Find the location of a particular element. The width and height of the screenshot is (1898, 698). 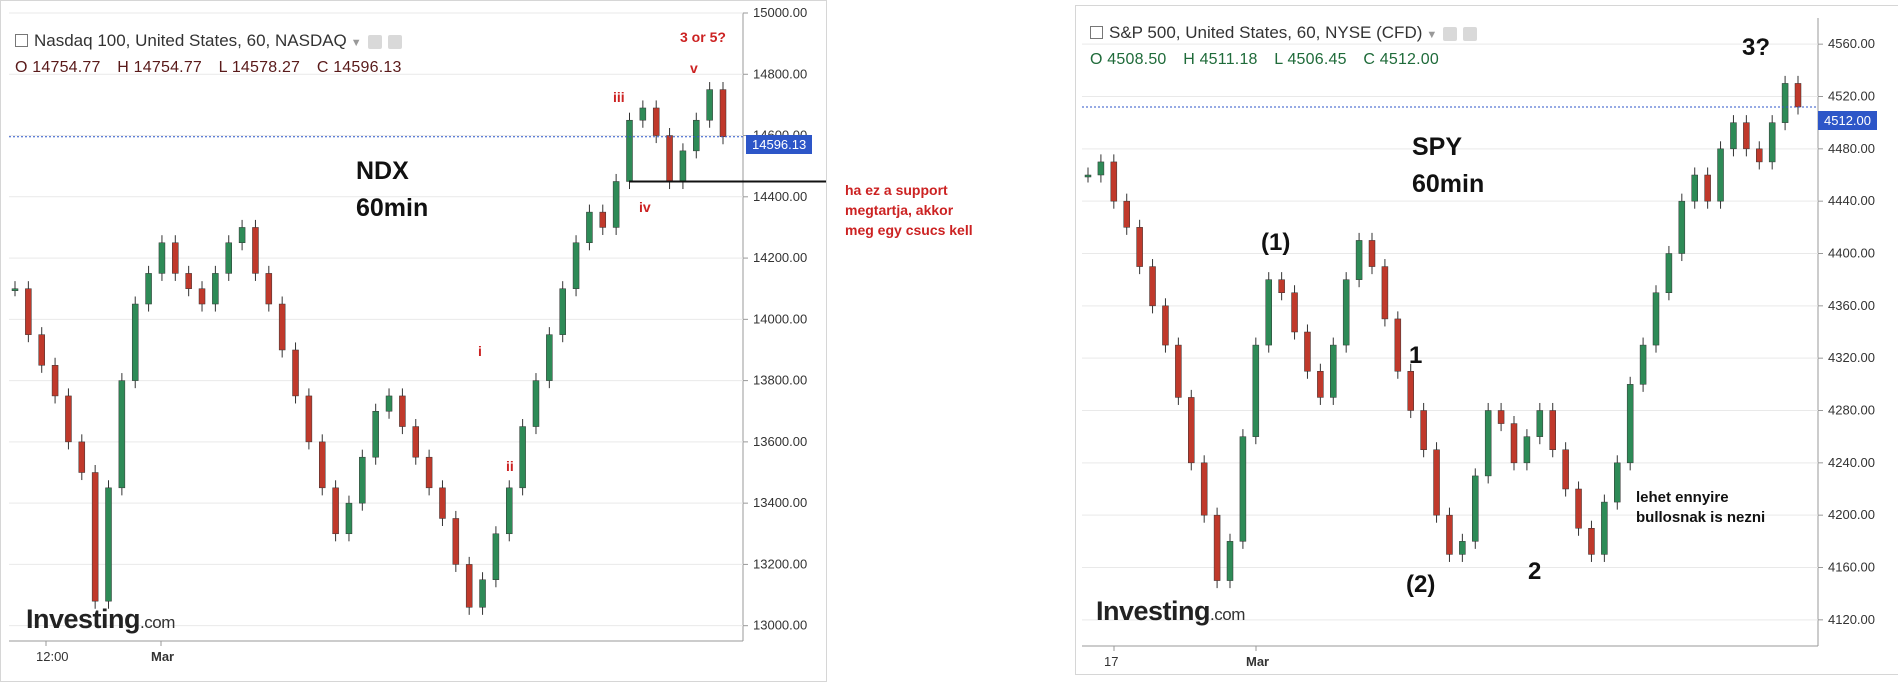

y-tick-label: 14200.00 is located at coordinates (780, 257).